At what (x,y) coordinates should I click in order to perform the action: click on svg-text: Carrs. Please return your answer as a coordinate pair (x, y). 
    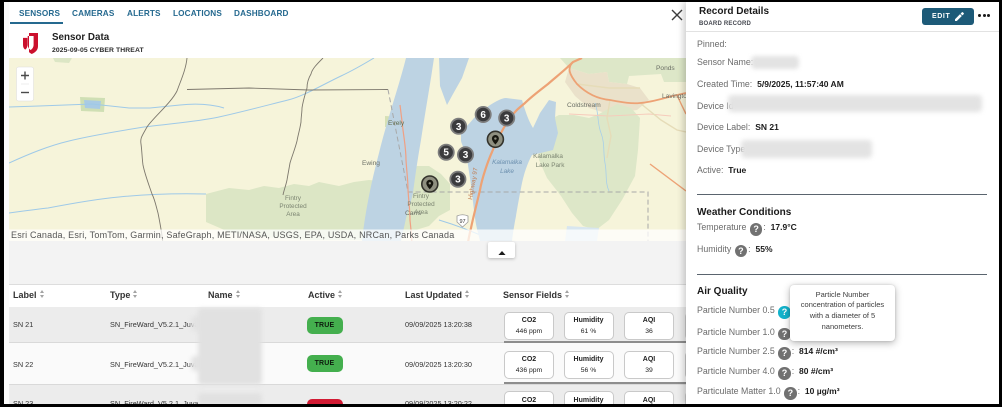
    Looking at the image, I should click on (413, 213).